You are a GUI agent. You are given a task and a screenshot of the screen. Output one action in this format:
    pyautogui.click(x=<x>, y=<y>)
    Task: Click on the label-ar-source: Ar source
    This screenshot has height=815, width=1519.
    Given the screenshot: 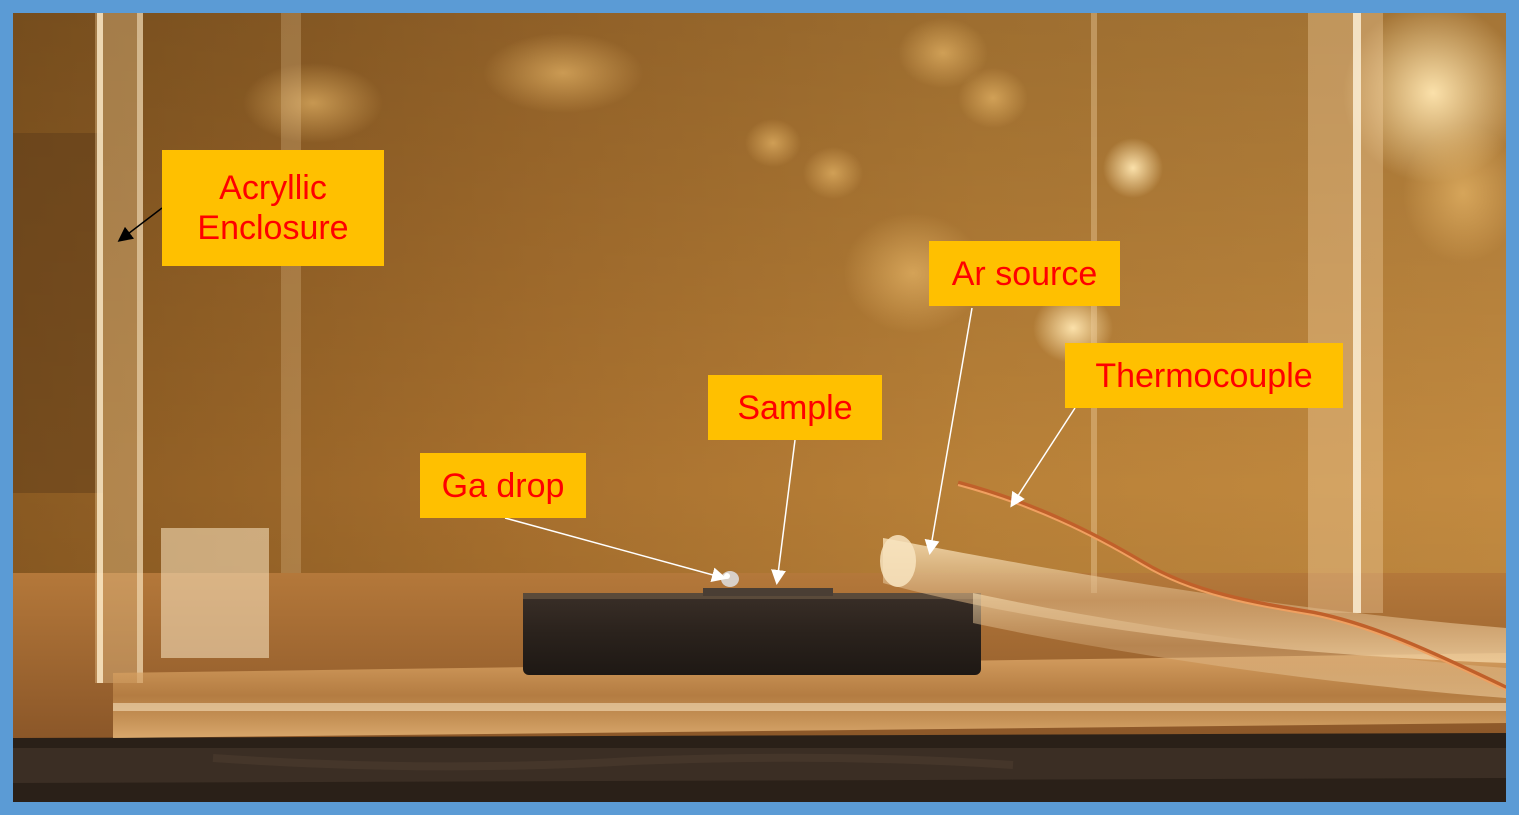 What is the action you would take?
    pyautogui.click(x=1024, y=273)
    